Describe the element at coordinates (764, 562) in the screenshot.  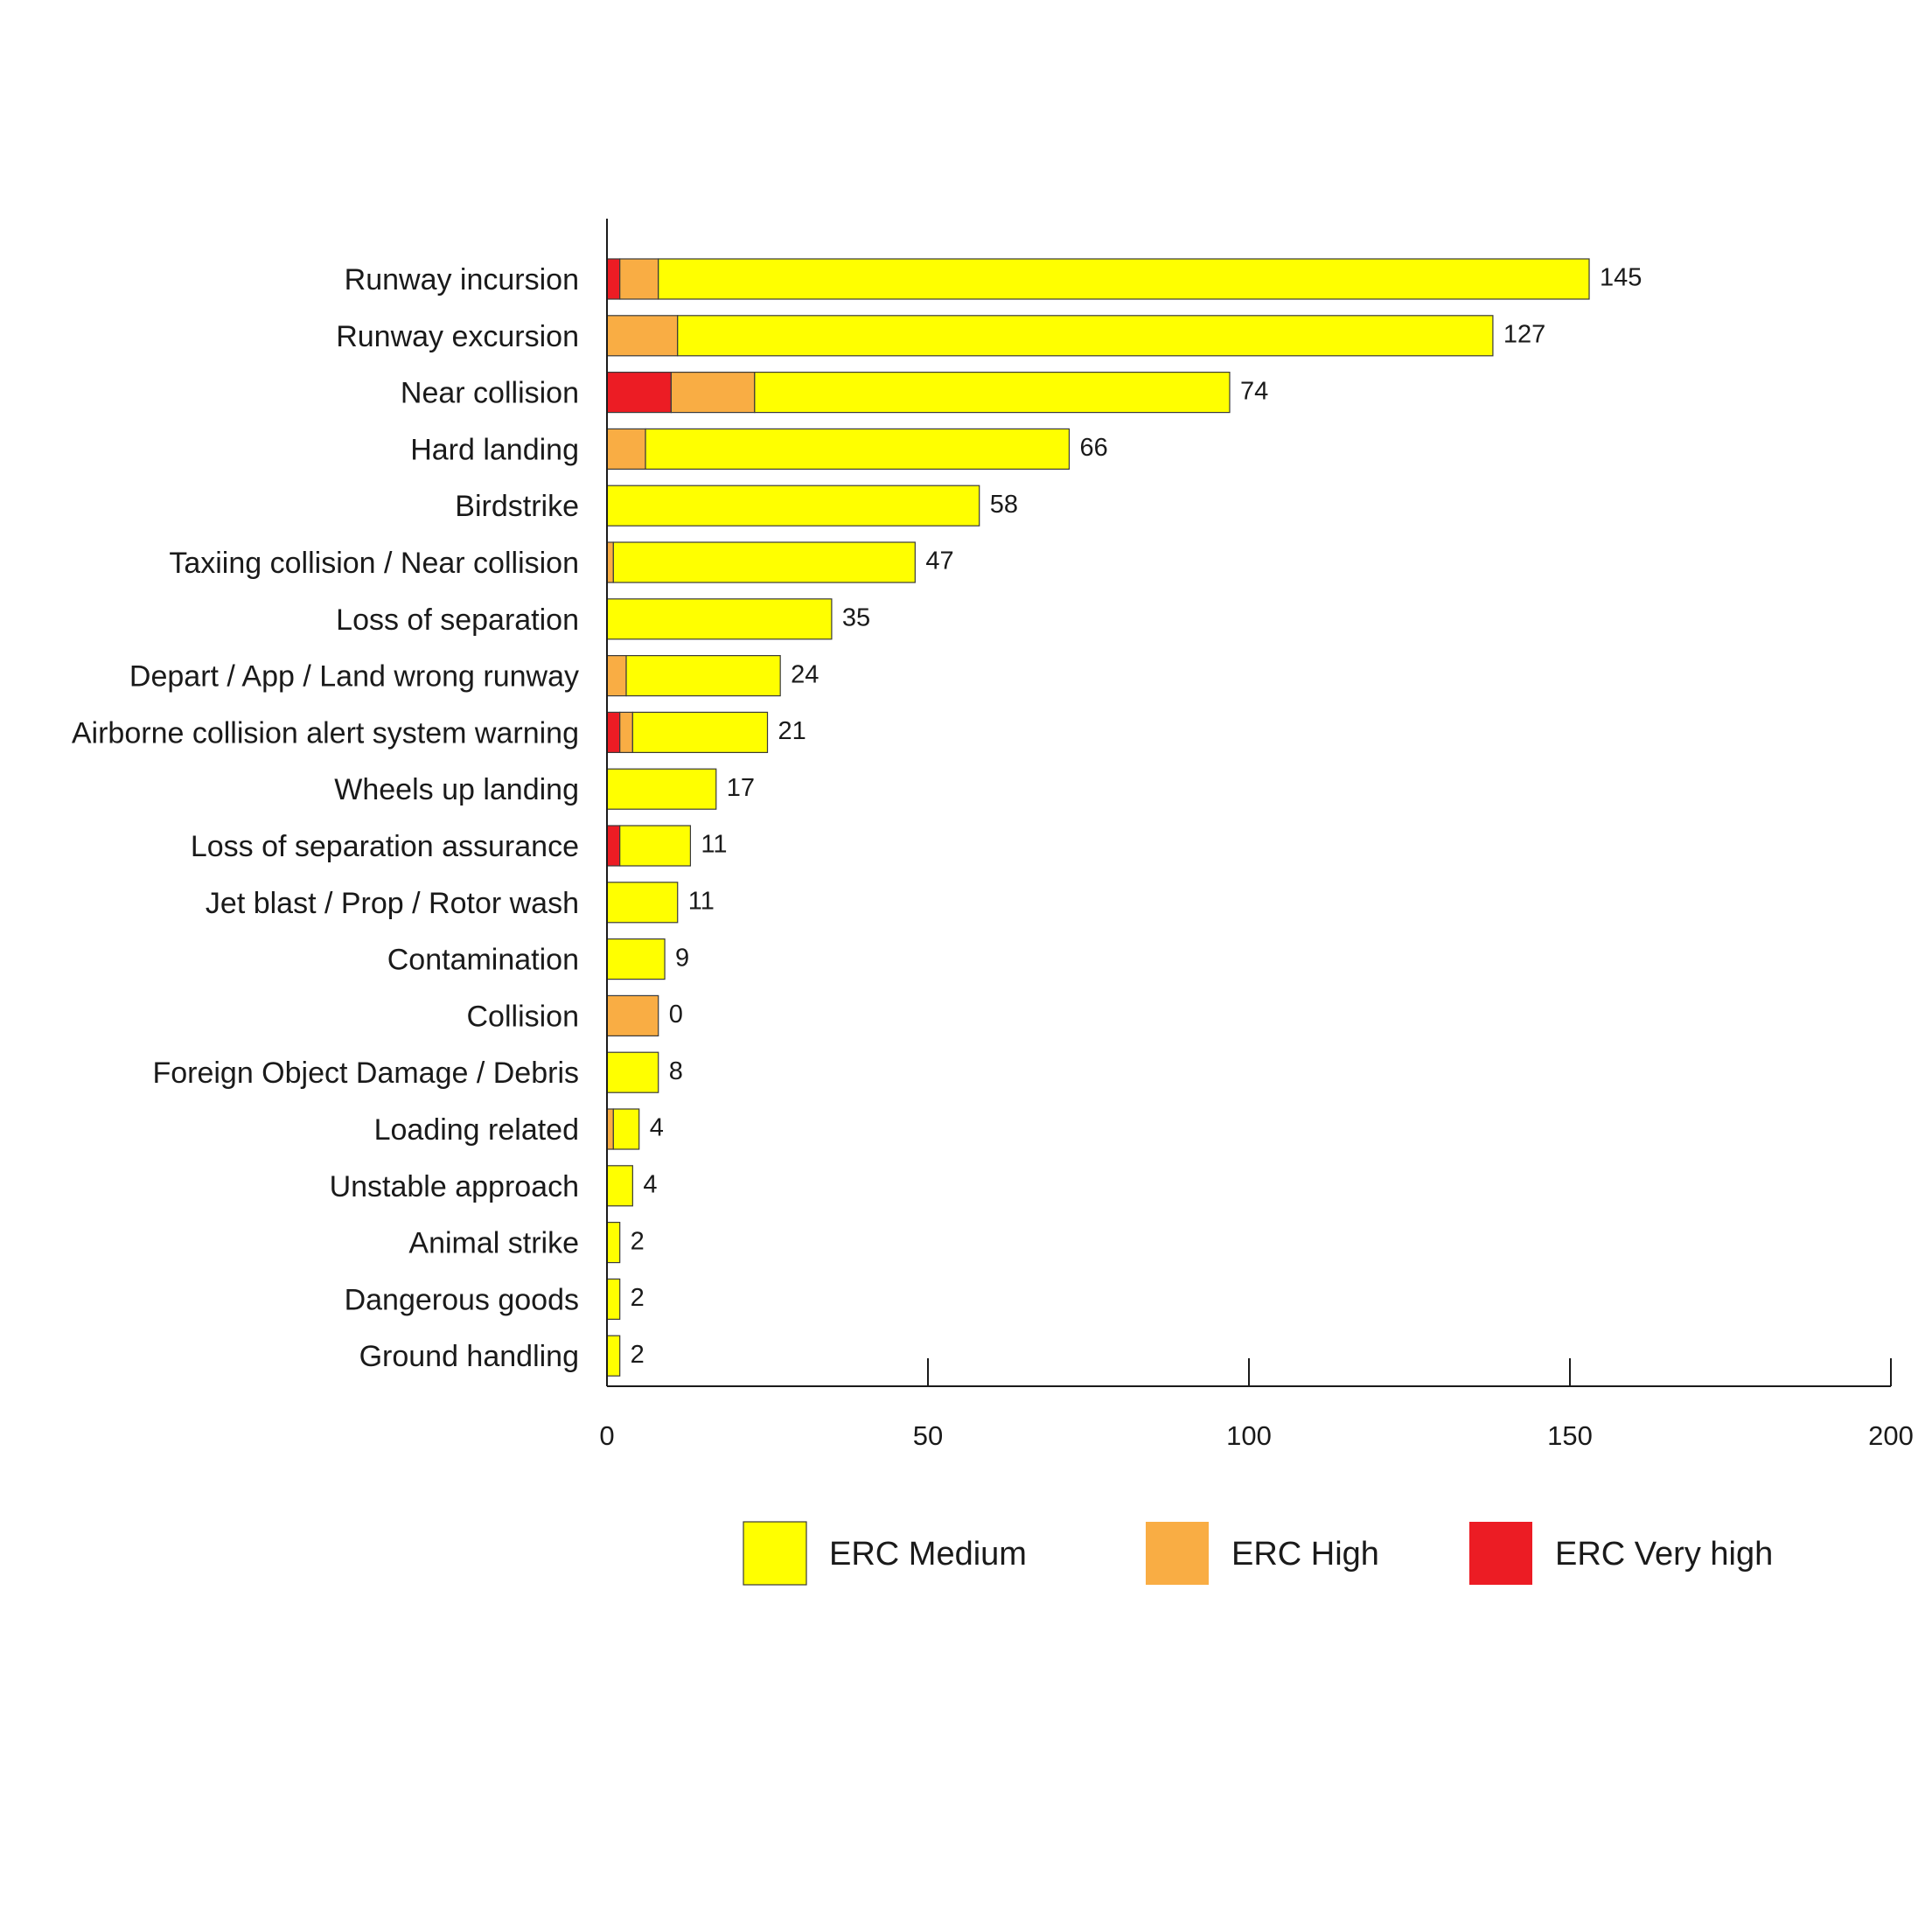
I see `bar-segment-erc-medium-taxiing-collision-near-collision` at that location.